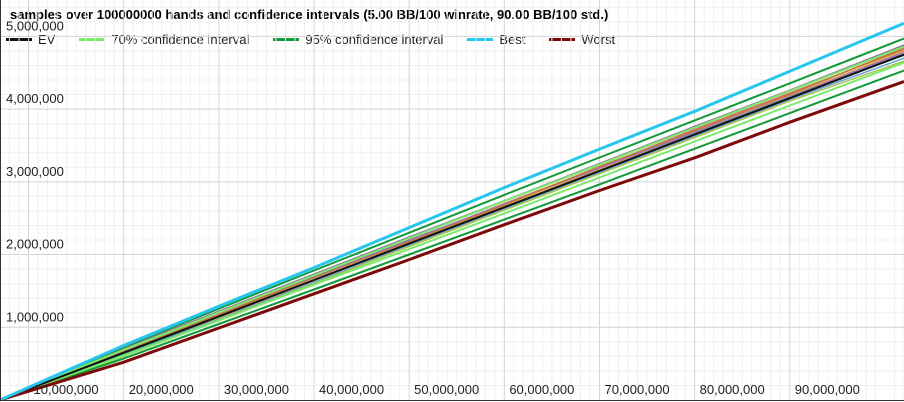  What do you see at coordinates (541, 389) in the screenshot?
I see `x-tick-label: 60,000,000` at bounding box center [541, 389].